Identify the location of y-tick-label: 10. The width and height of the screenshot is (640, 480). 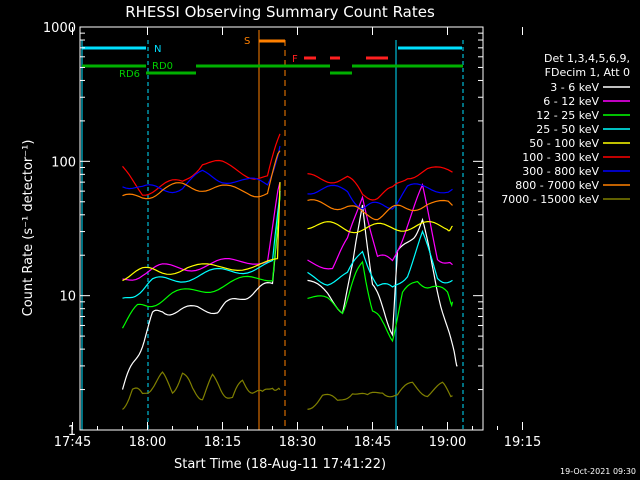
(67, 297).